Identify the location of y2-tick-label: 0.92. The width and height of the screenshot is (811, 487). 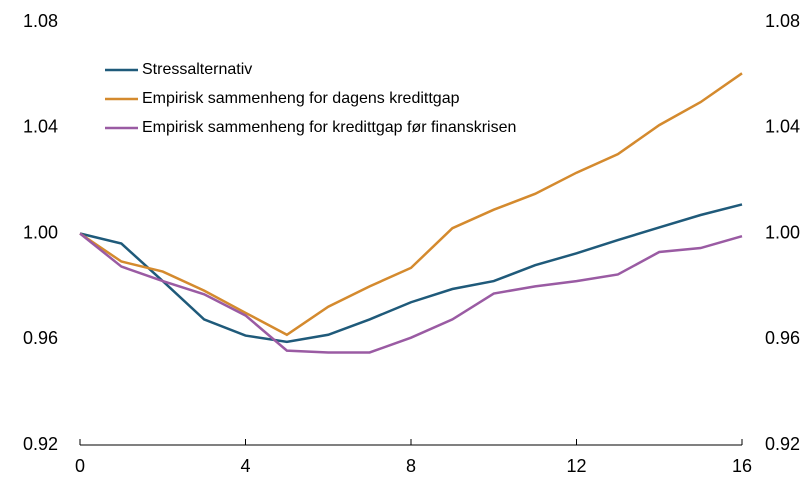
(782, 444).